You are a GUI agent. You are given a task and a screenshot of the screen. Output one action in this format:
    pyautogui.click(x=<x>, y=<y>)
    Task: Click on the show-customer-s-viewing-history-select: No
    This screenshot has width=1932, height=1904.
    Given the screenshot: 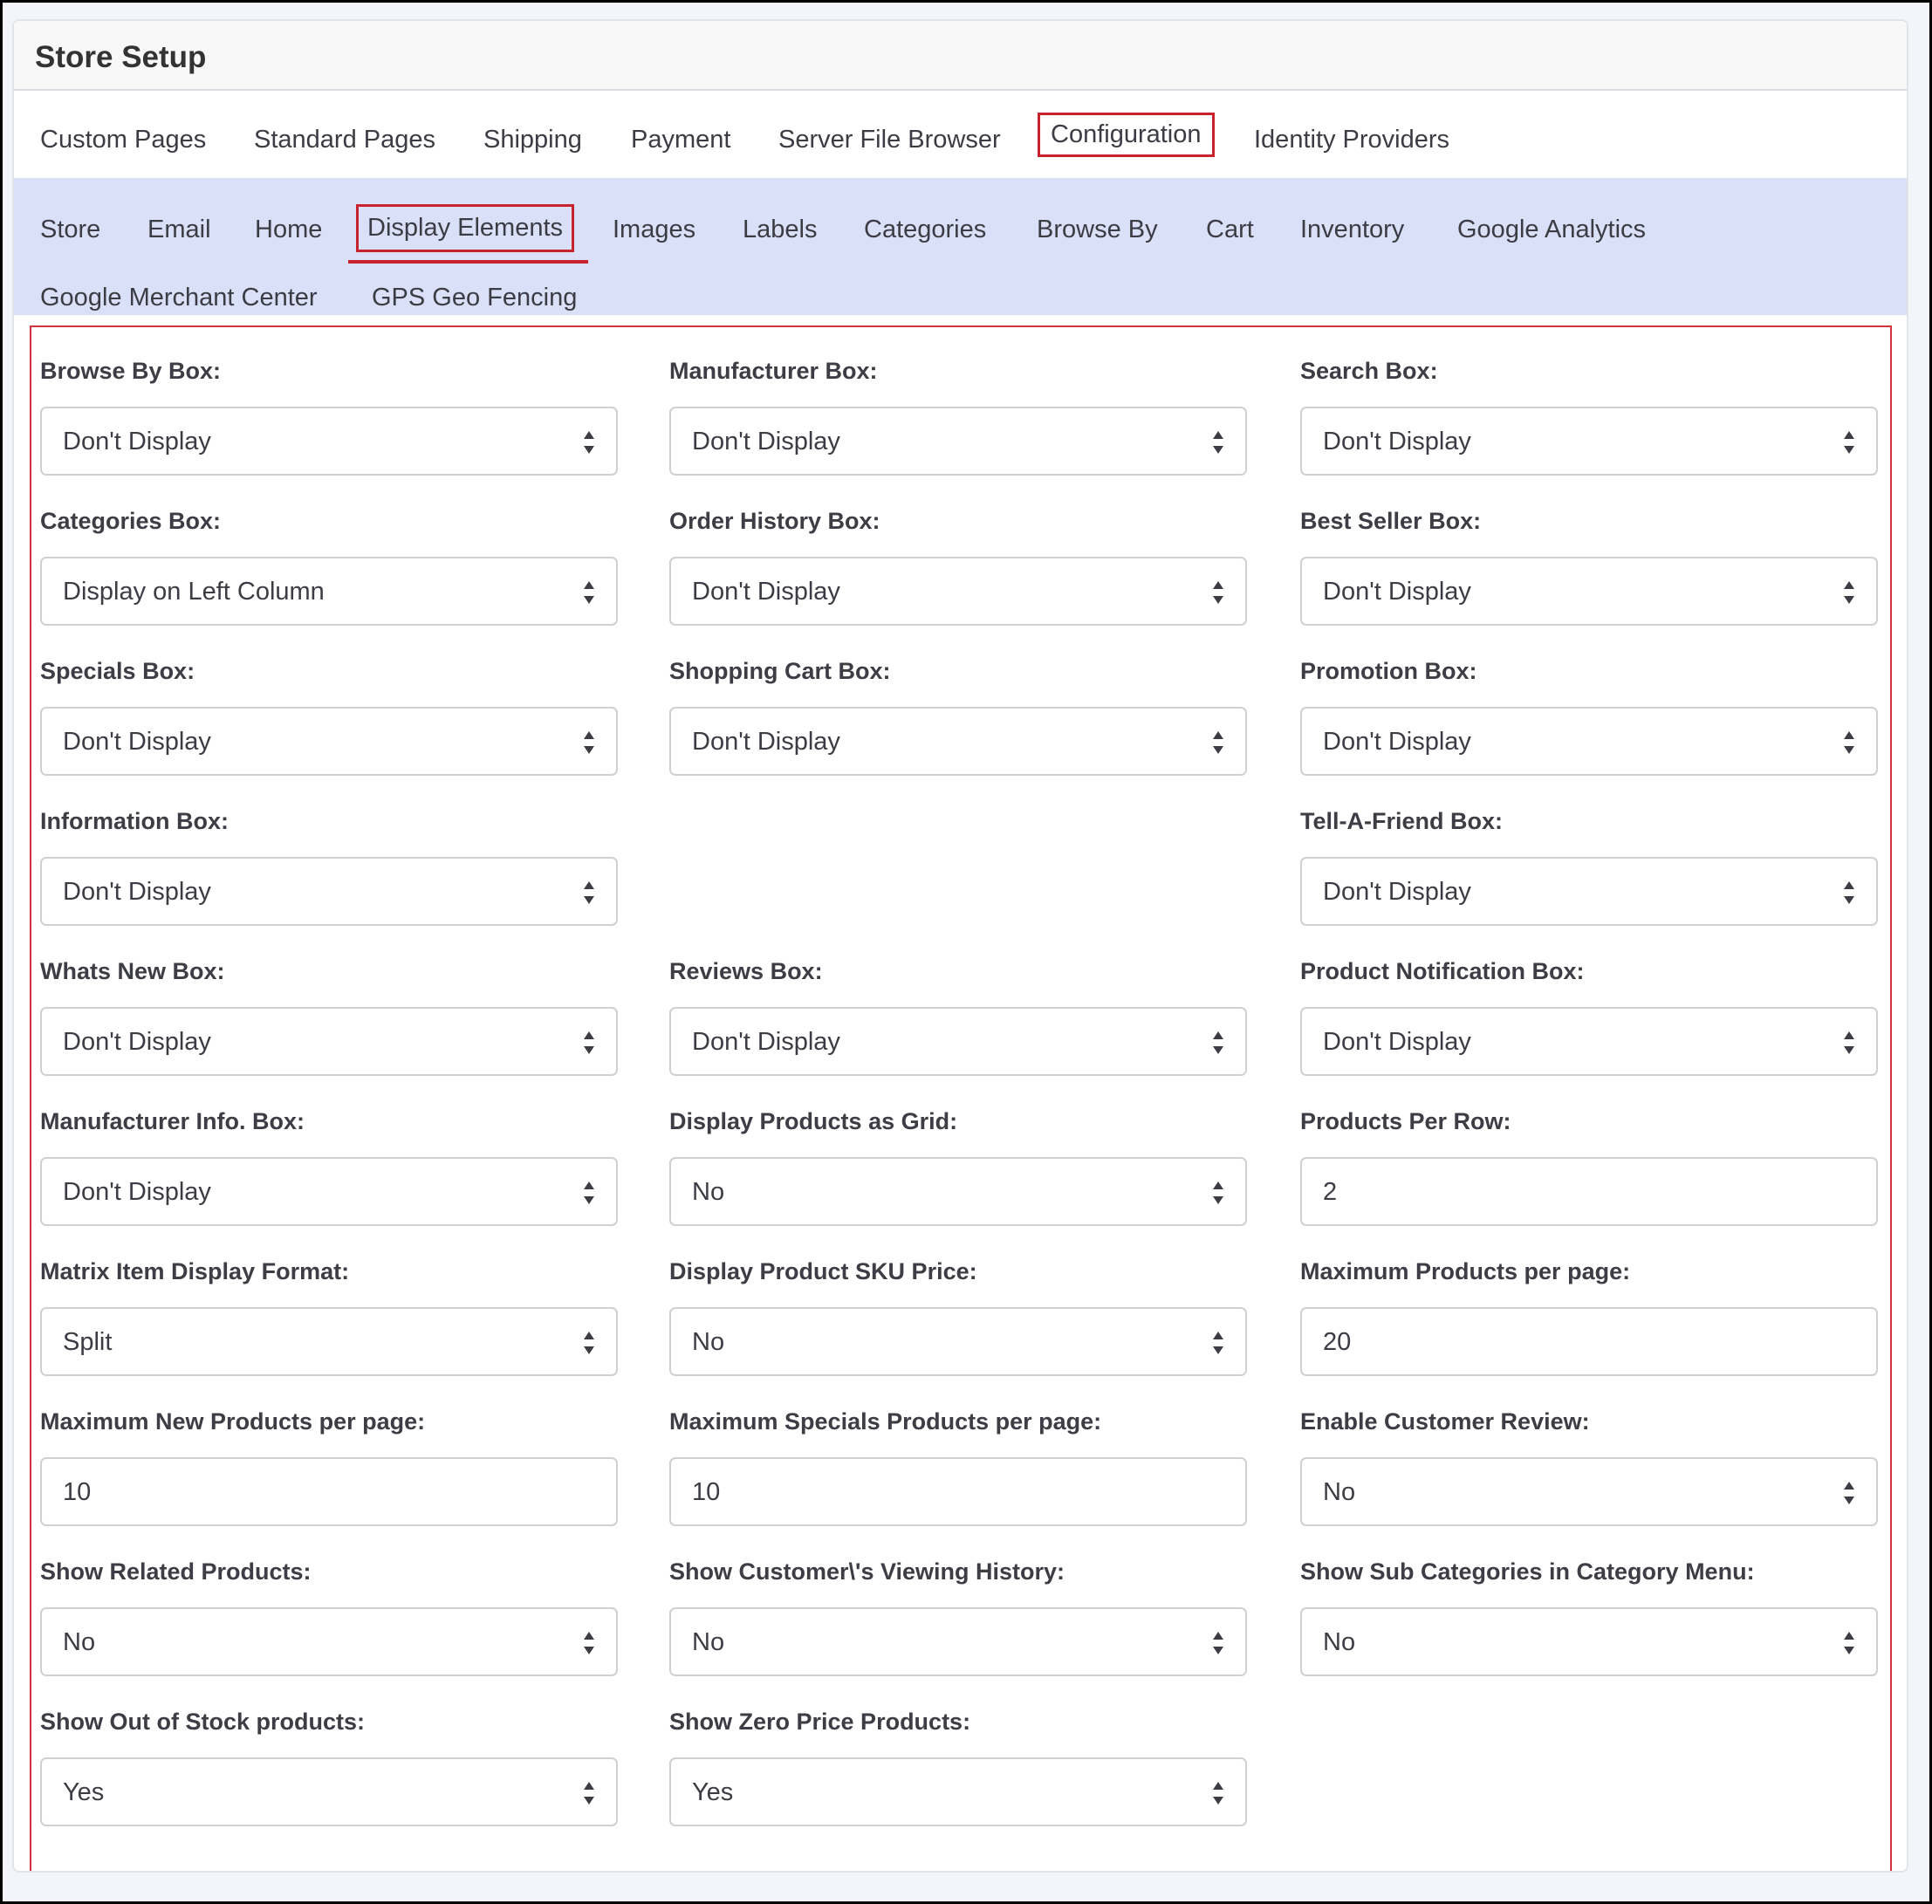 What is the action you would take?
    pyautogui.click(x=958, y=1641)
    